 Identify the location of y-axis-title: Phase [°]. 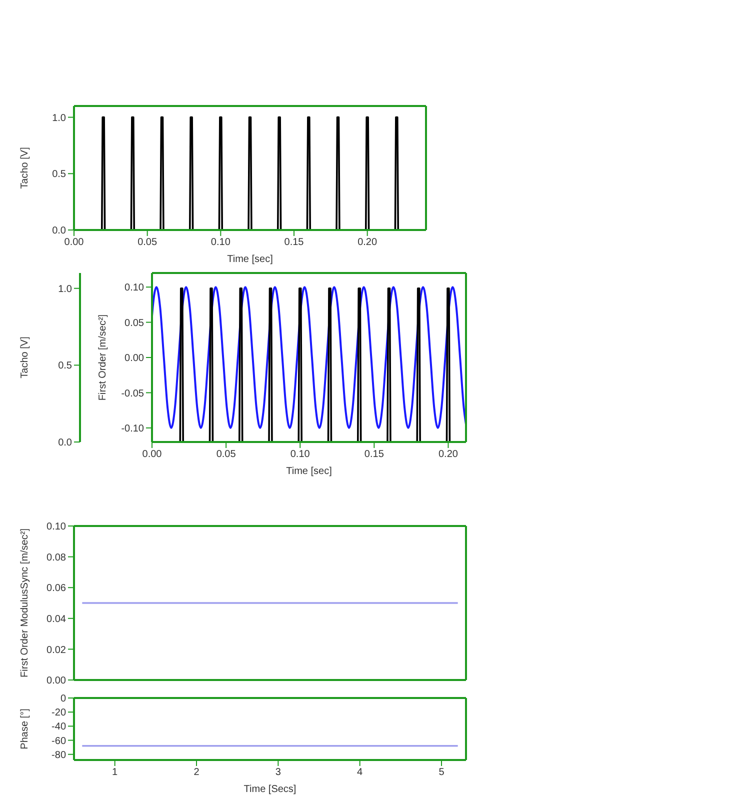
(25, 729).